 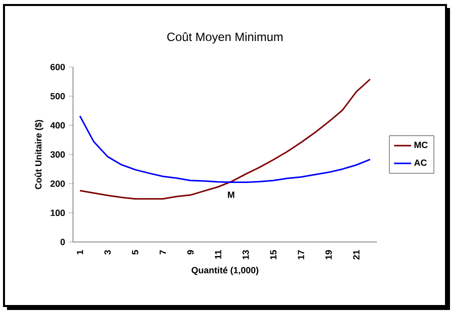 I want to click on x-tick-label: 15, so click(x=273, y=255).